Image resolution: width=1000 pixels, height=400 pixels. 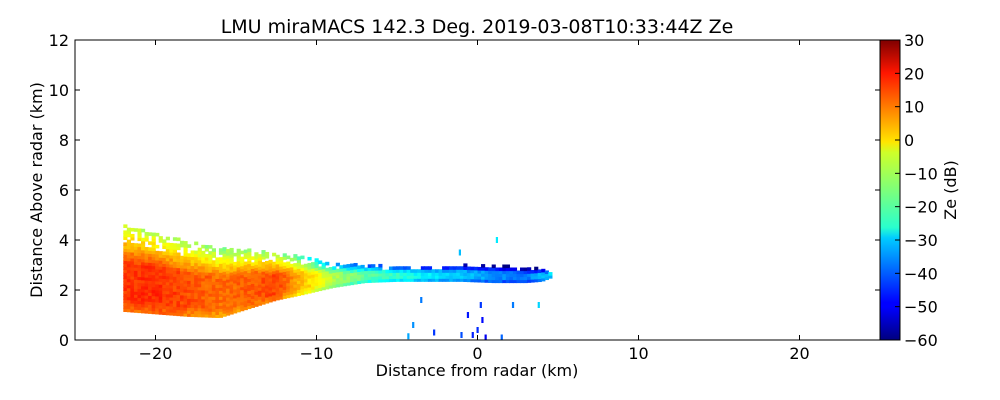 What do you see at coordinates (914, 40) in the screenshot?
I see `colorbar-tick-label: 30` at bounding box center [914, 40].